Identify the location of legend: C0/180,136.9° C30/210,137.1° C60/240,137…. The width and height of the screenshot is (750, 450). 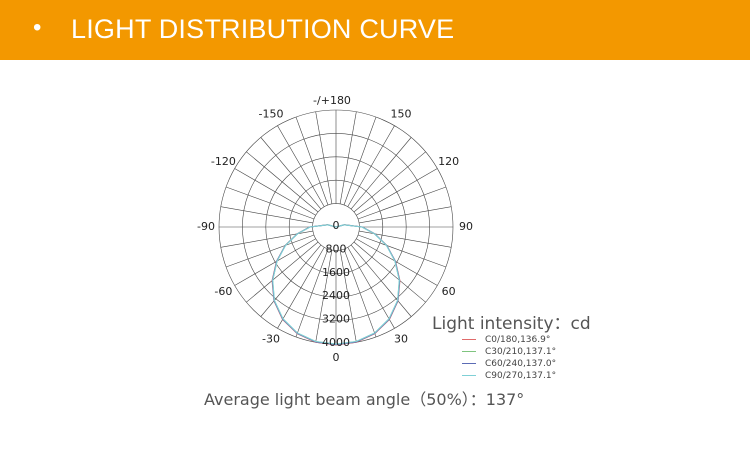
(509, 358).